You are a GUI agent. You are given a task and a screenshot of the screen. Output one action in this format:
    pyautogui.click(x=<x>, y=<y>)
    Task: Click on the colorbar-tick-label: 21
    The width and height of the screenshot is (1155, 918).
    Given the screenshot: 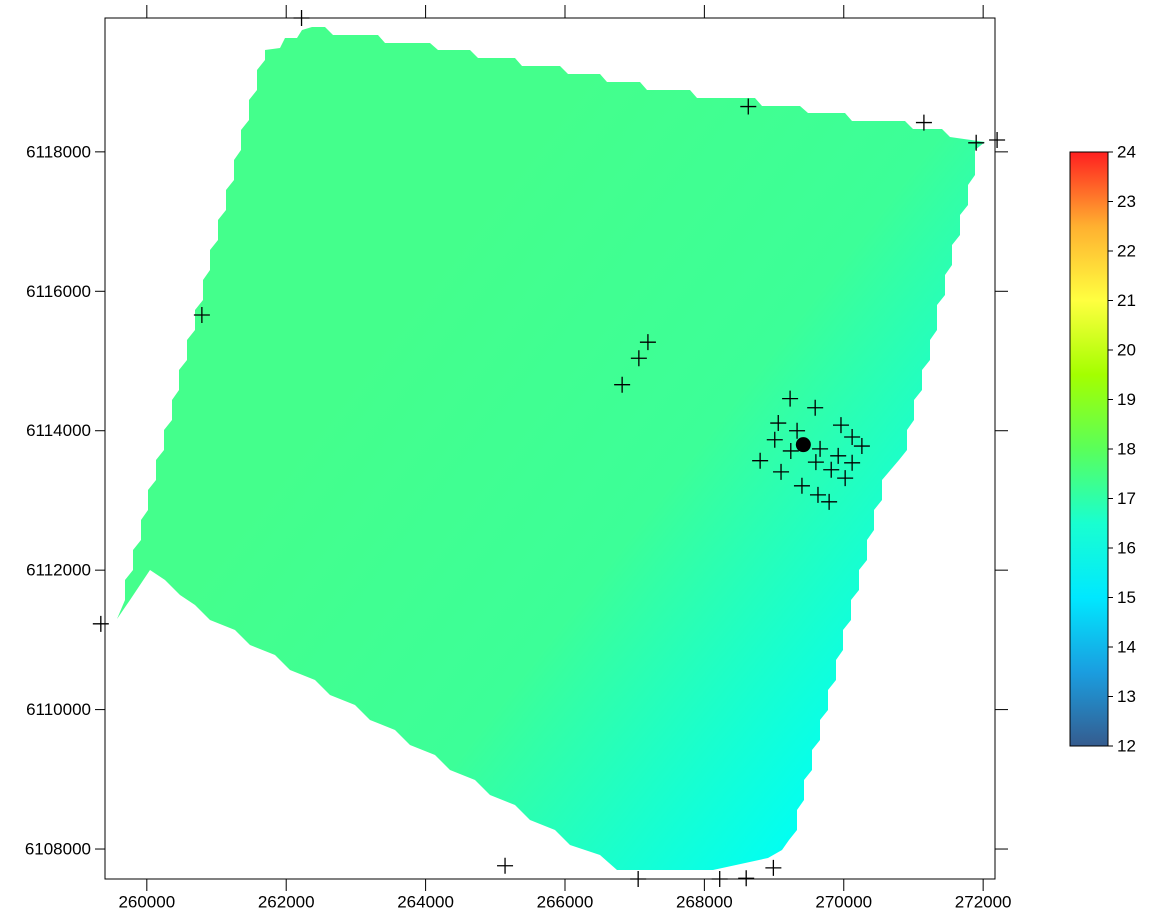 What is the action you would take?
    pyautogui.click(x=1126, y=300)
    